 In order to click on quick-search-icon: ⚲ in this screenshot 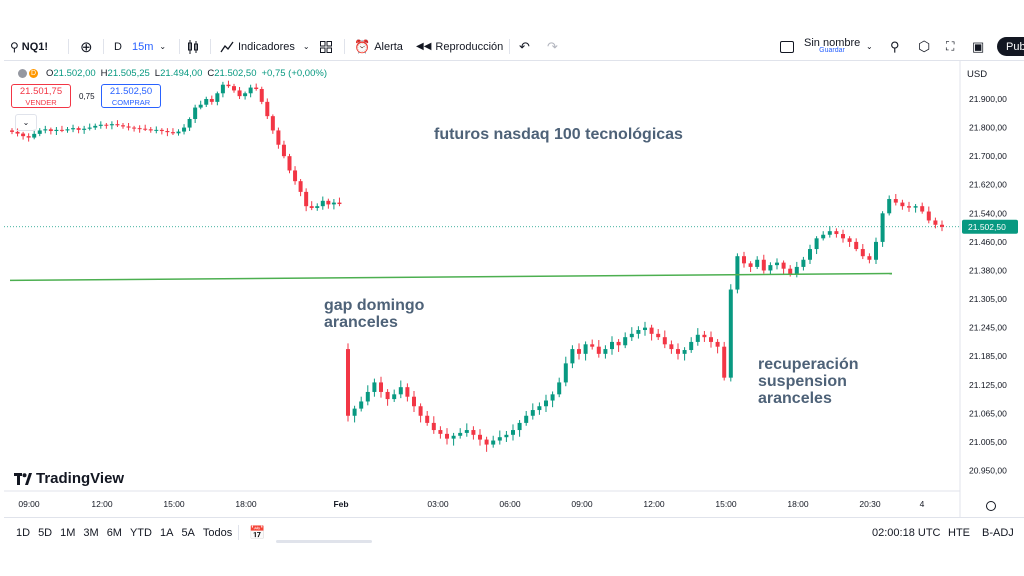, I will do `click(895, 46)`.